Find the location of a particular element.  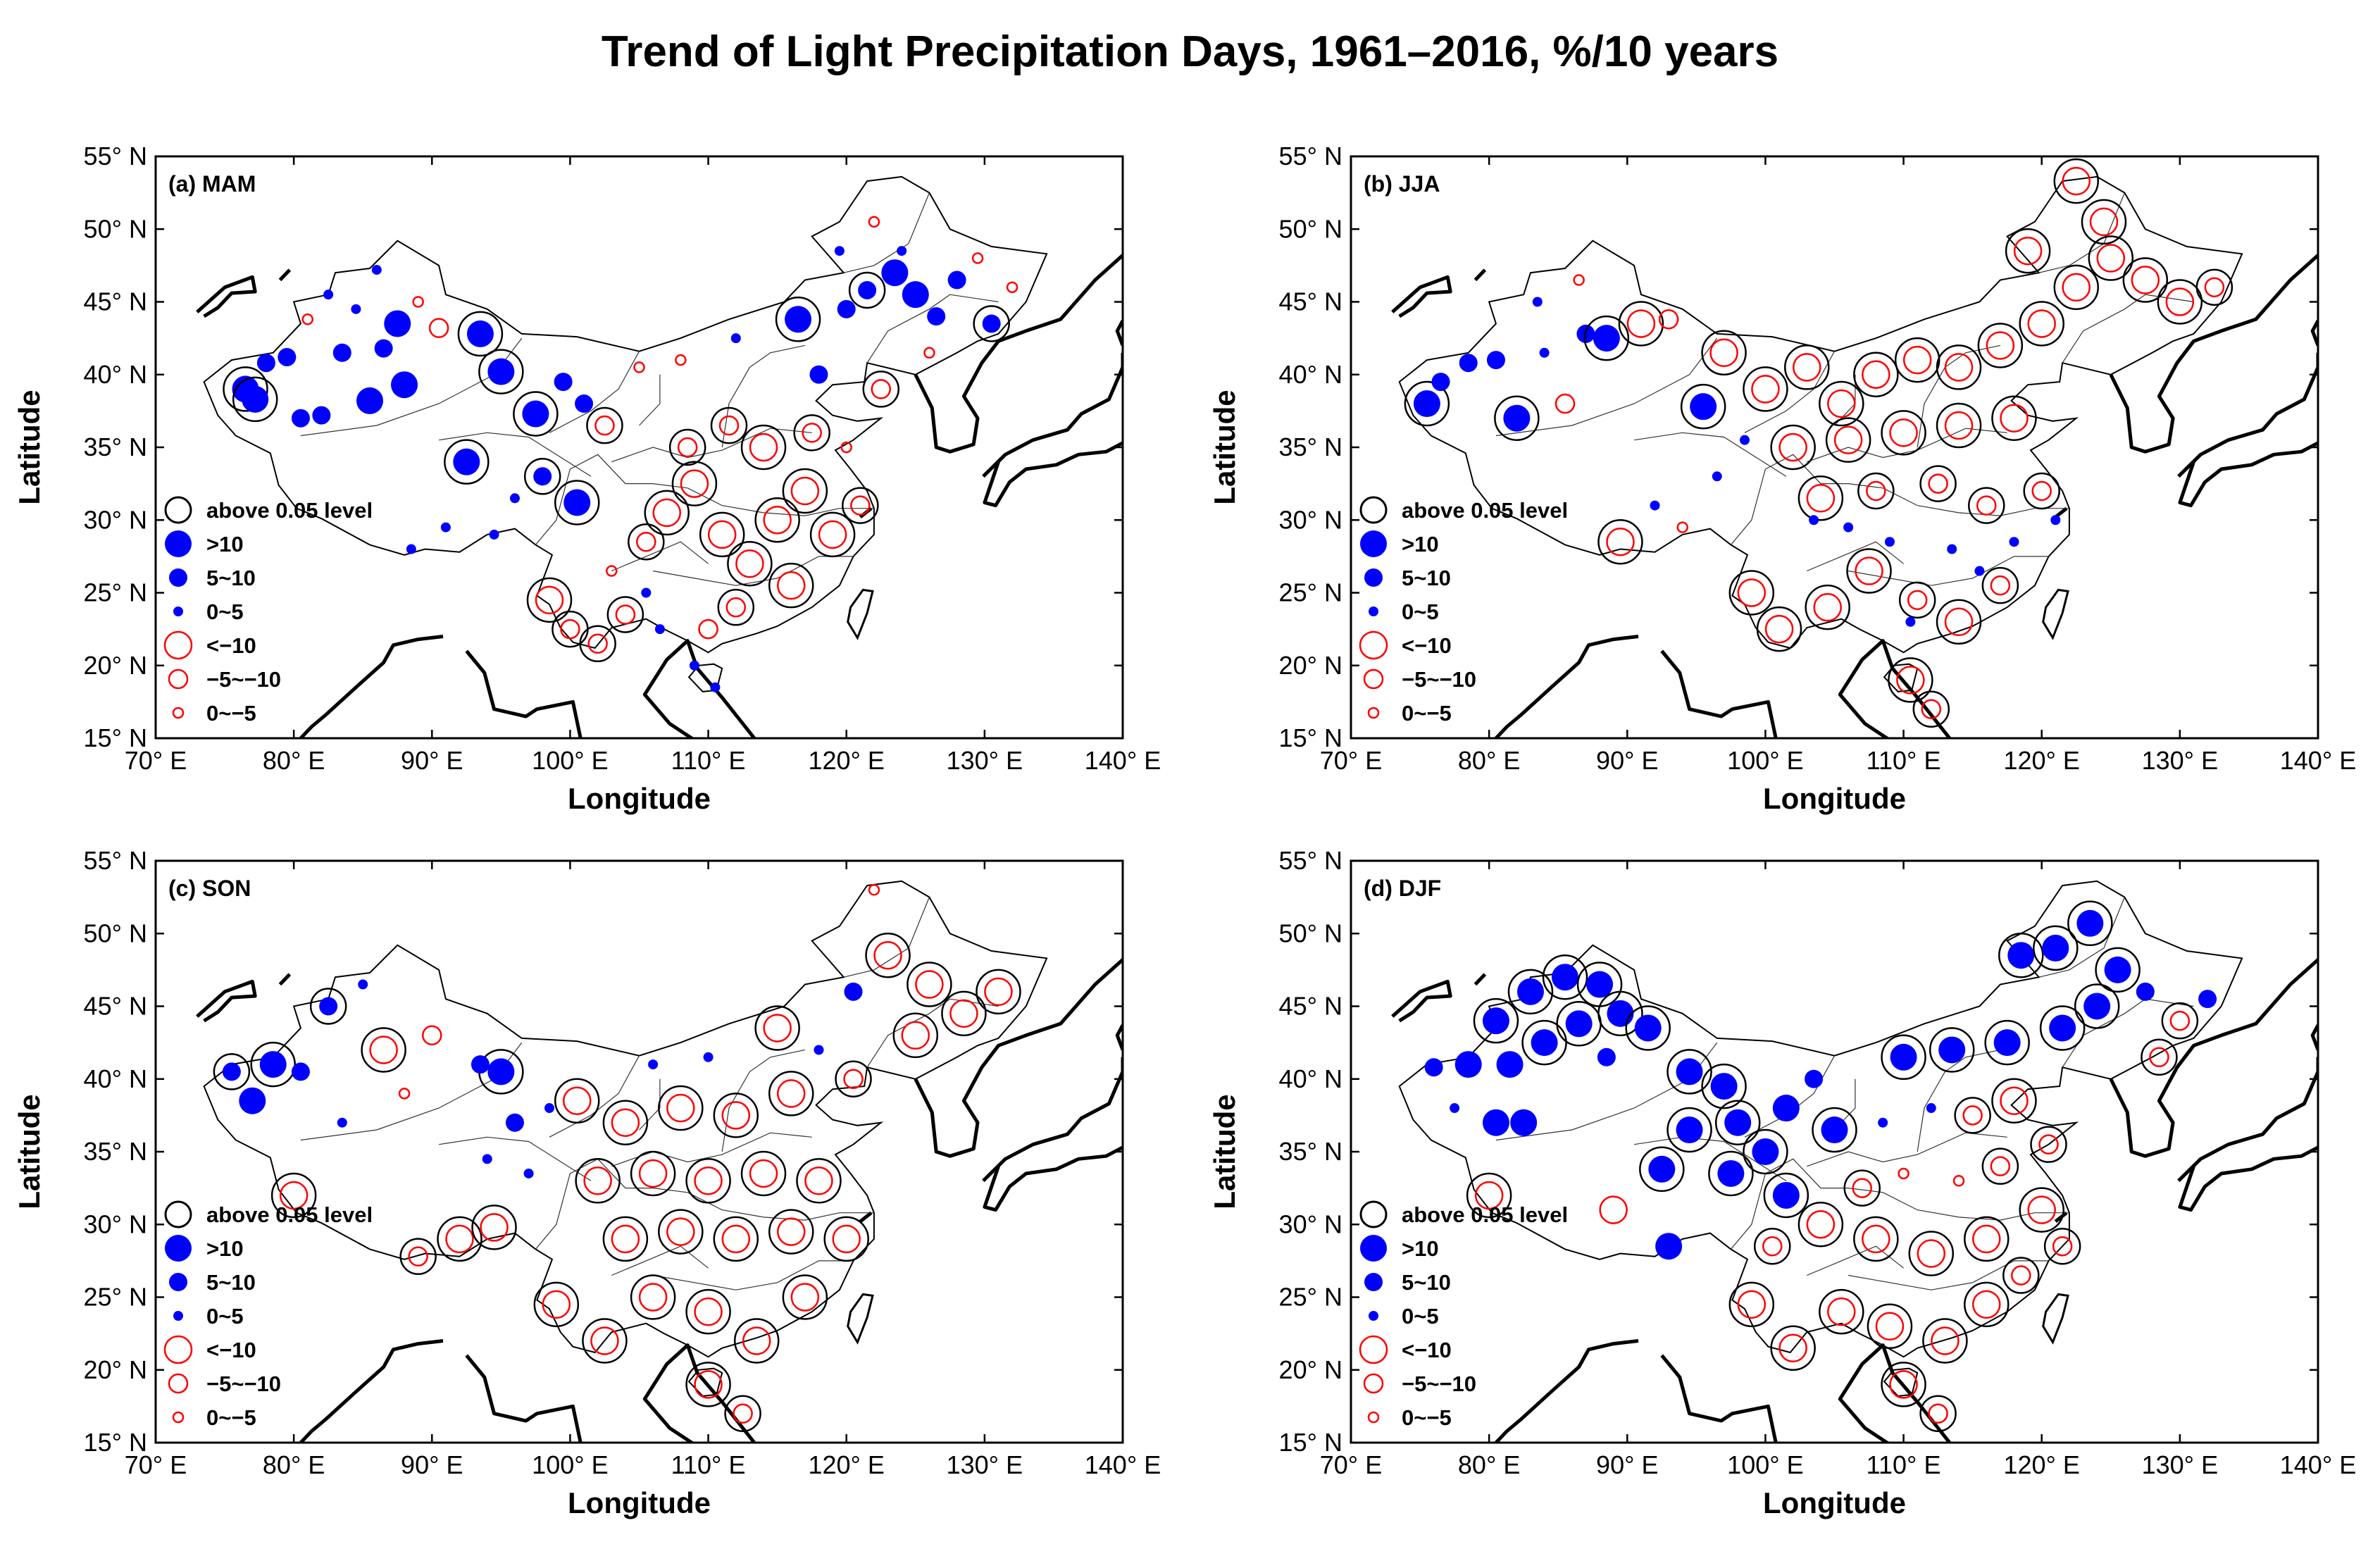

x-tick-label: 130° E is located at coordinates (985, 1464).